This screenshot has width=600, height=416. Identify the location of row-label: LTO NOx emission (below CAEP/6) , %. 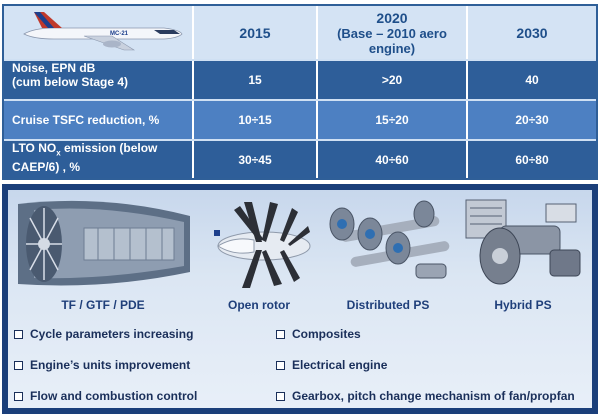
(99, 159).